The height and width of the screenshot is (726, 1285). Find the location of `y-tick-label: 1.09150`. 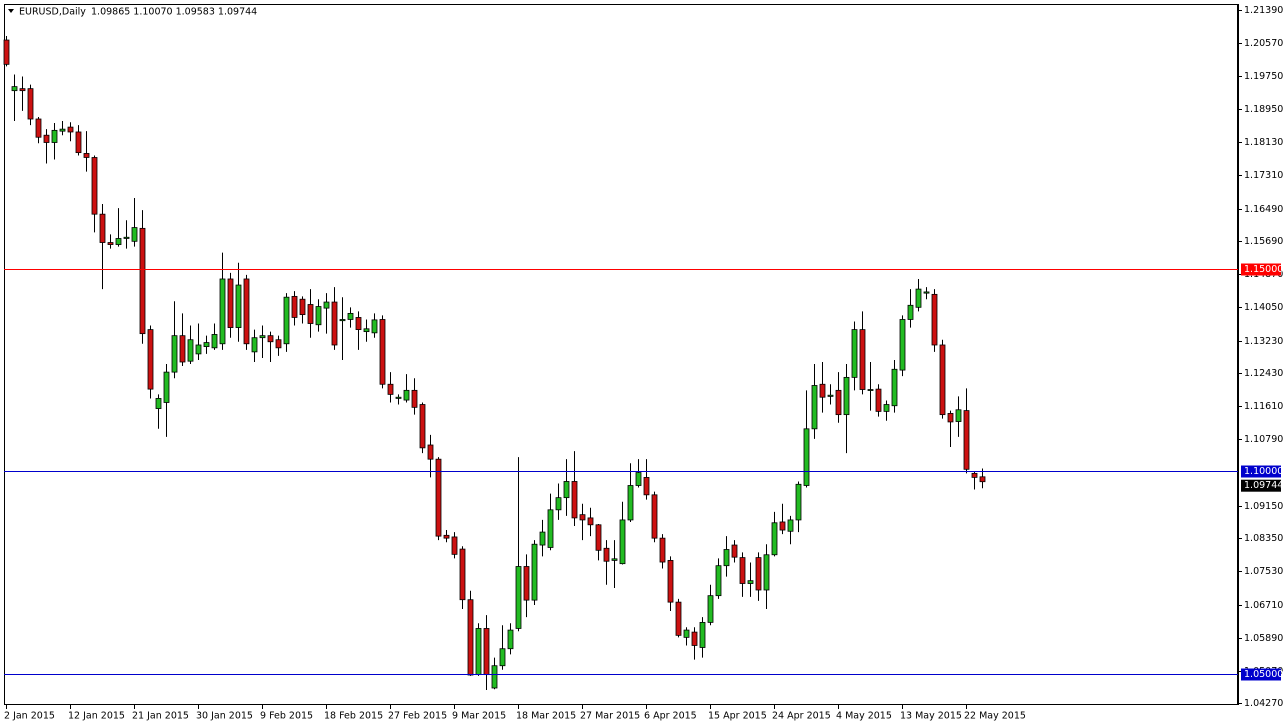

y-tick-label: 1.09150 is located at coordinates (1263, 506).